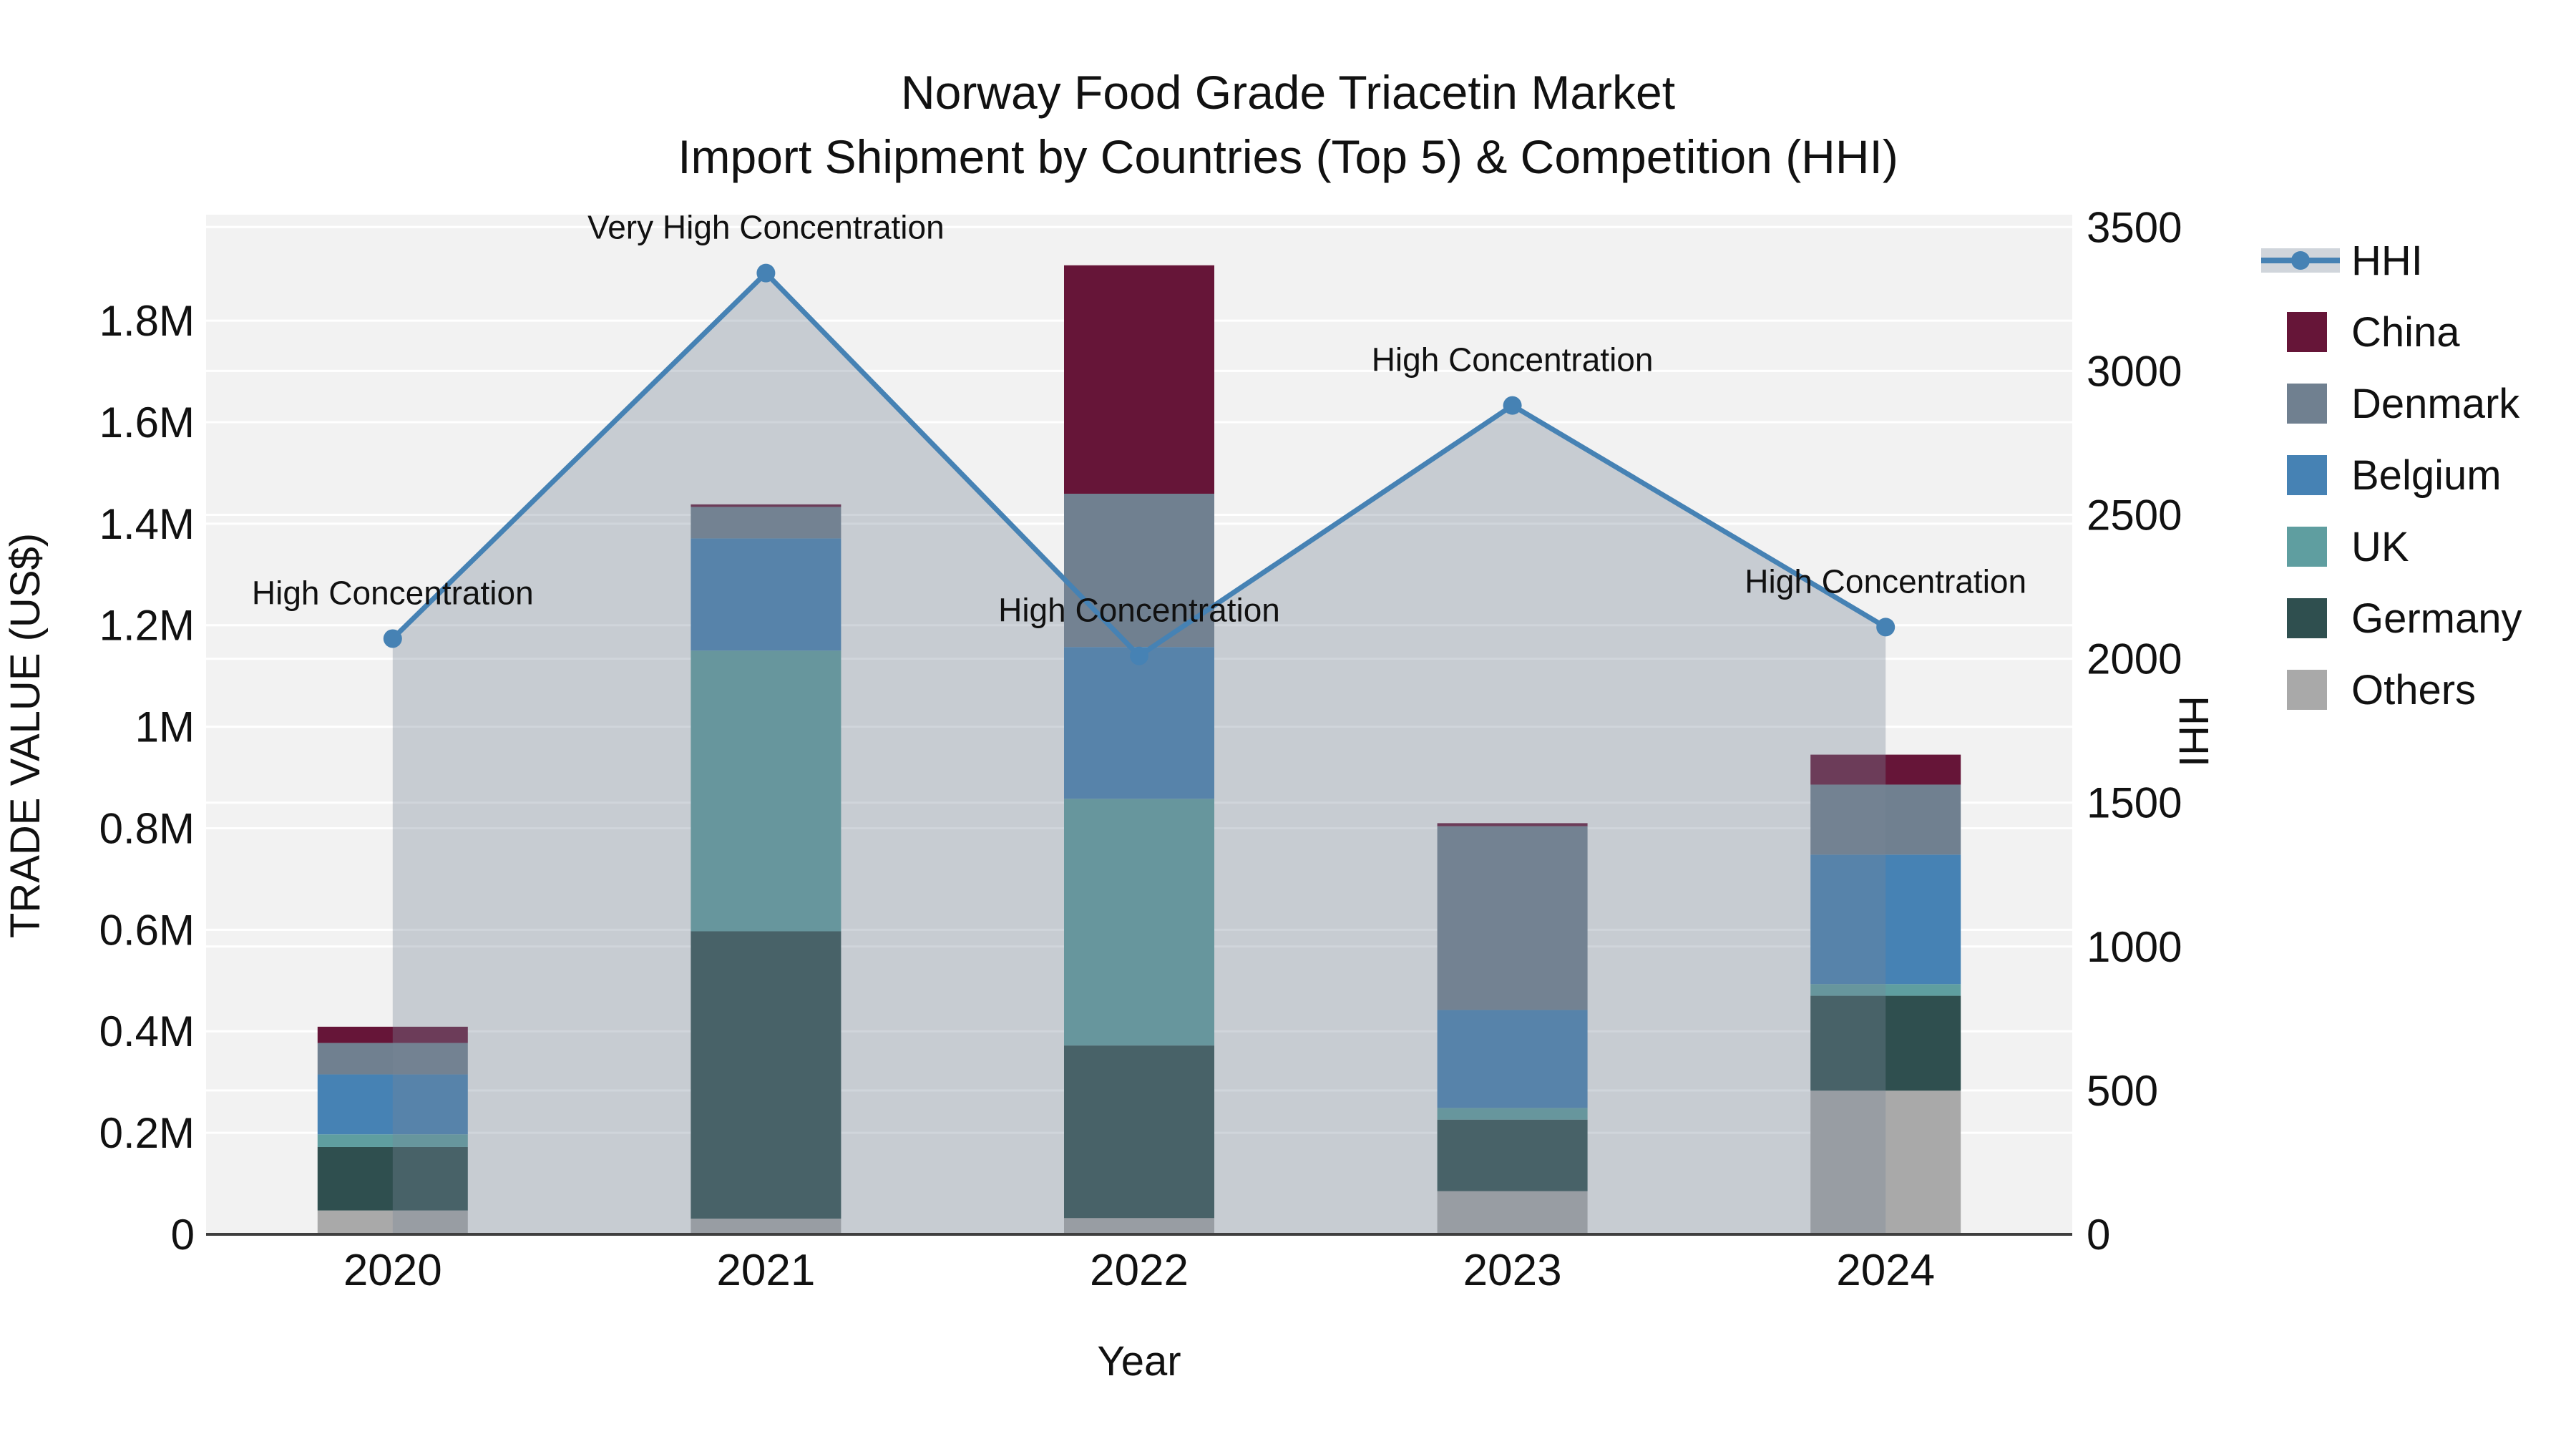 The height and width of the screenshot is (1449, 2576). I want to click on y-right-tick-0: 0, so click(2098, 1235).